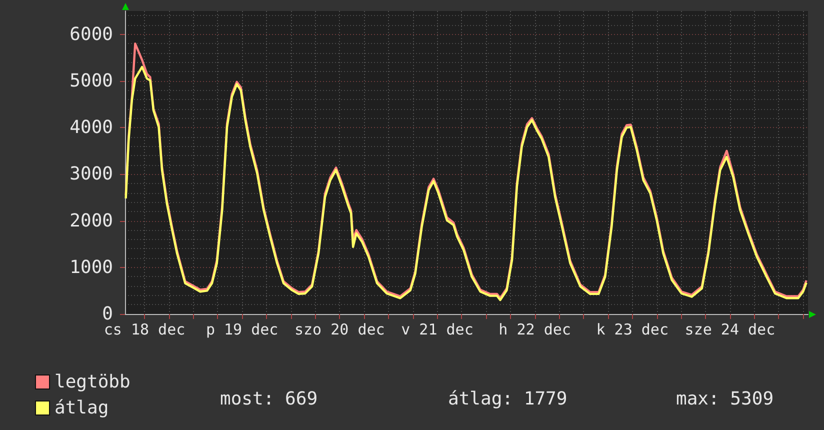 The image size is (824, 430). I want to click on x-tick-label: p 19 dec, so click(242, 329).